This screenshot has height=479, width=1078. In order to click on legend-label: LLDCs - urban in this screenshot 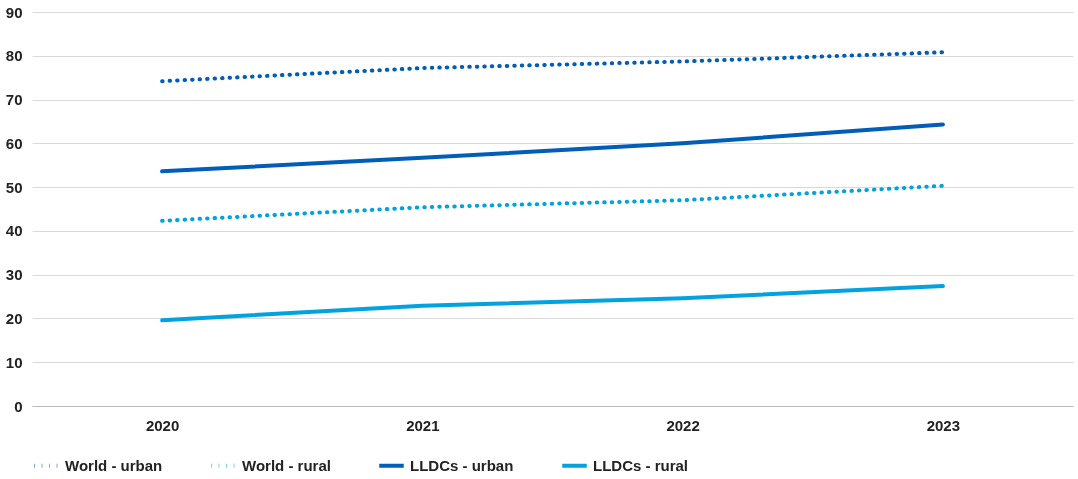, I will do `click(462, 465)`.